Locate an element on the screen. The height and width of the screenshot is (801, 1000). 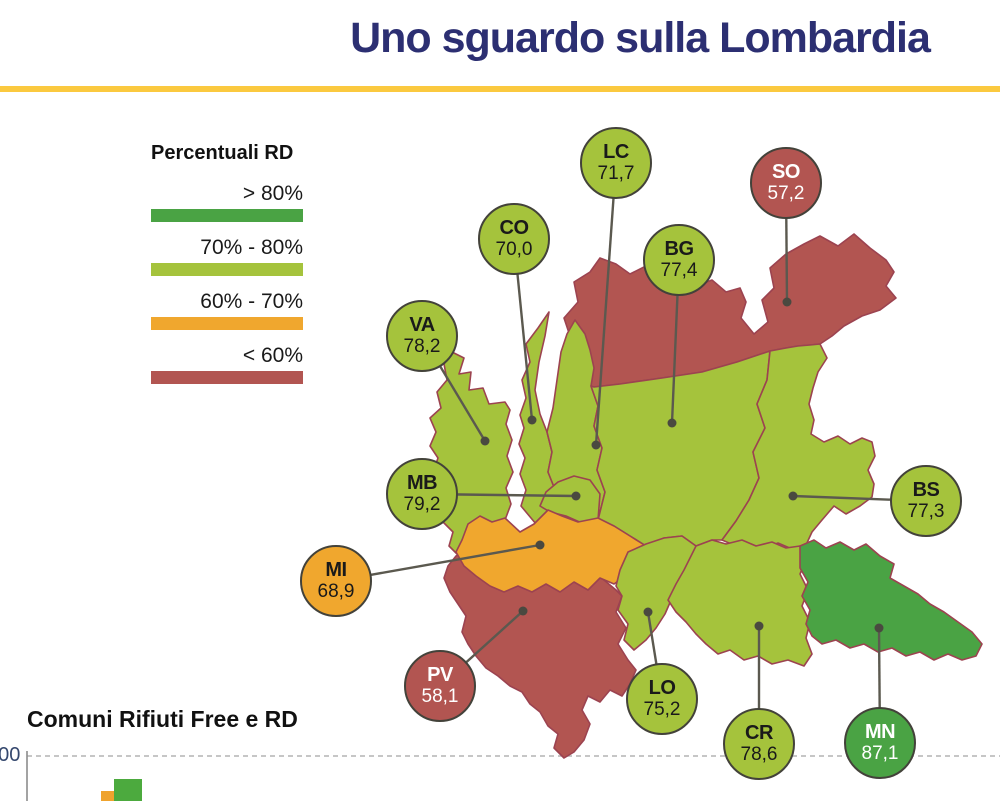
province-value: 77,4 is located at coordinates (679, 270).